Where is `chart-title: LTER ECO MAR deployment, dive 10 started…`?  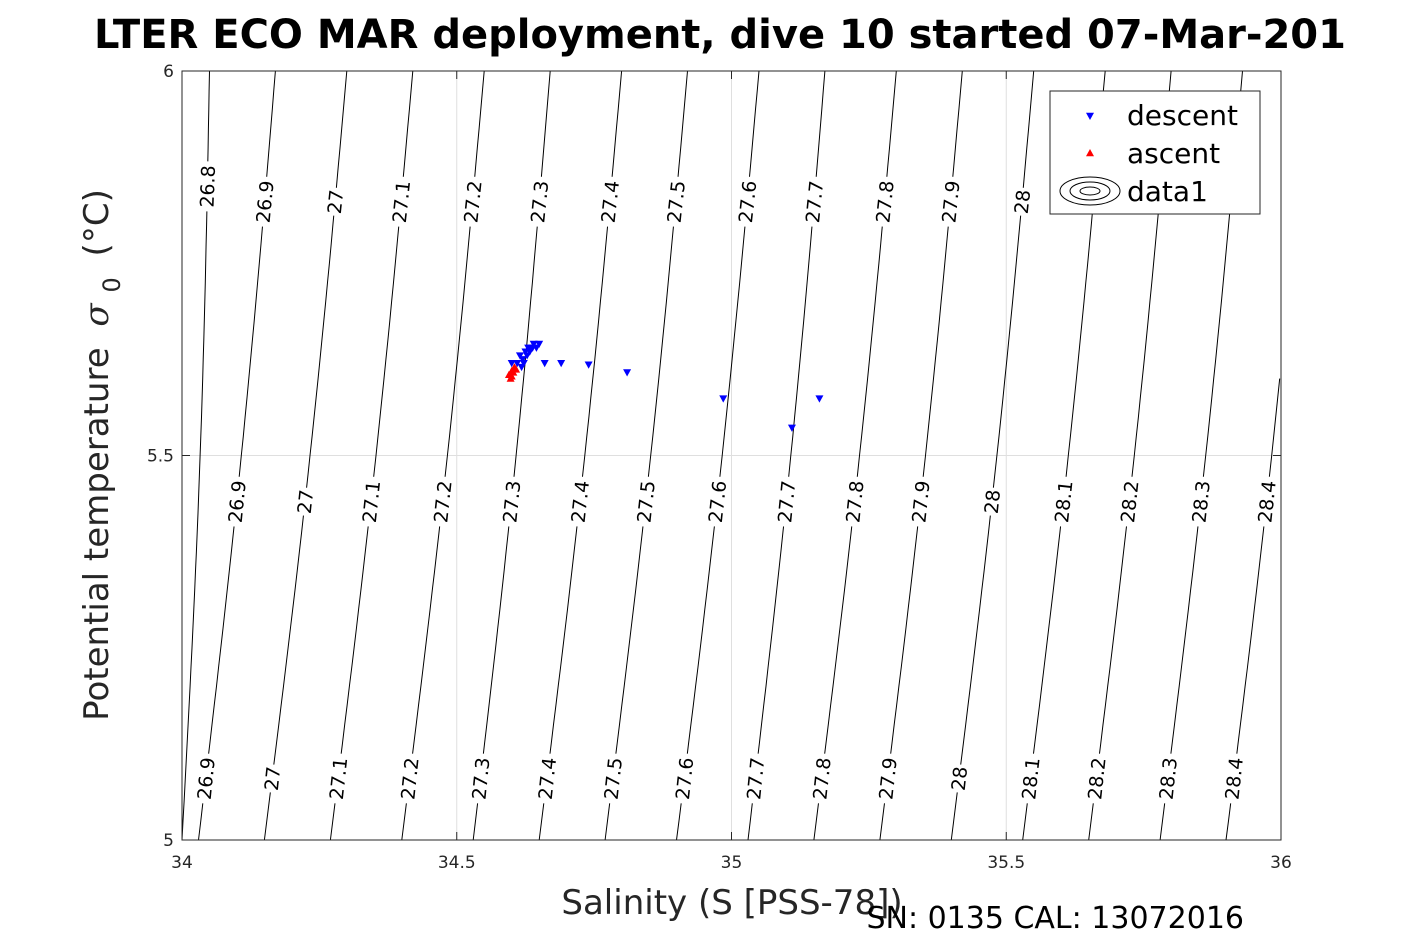
chart-title: LTER ECO MAR deployment, dive 10 started… is located at coordinates (720, 35).